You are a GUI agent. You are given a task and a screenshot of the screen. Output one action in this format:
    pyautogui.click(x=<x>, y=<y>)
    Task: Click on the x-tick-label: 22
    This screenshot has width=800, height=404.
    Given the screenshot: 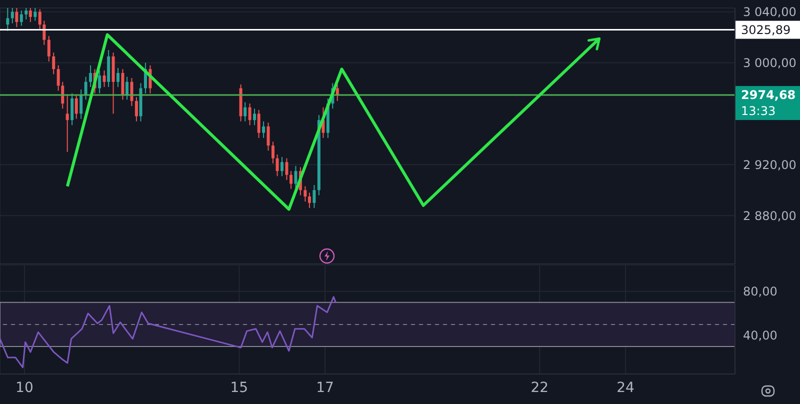 What is the action you would take?
    pyautogui.click(x=539, y=388)
    